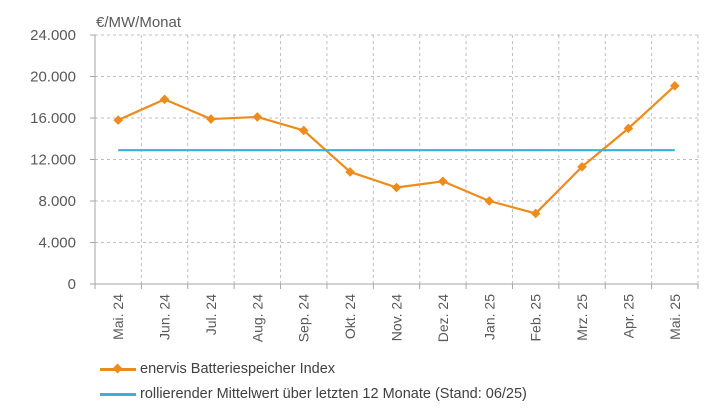  Describe the element at coordinates (165, 317) in the screenshot. I see `x-tick-label: Jun. 24` at that location.